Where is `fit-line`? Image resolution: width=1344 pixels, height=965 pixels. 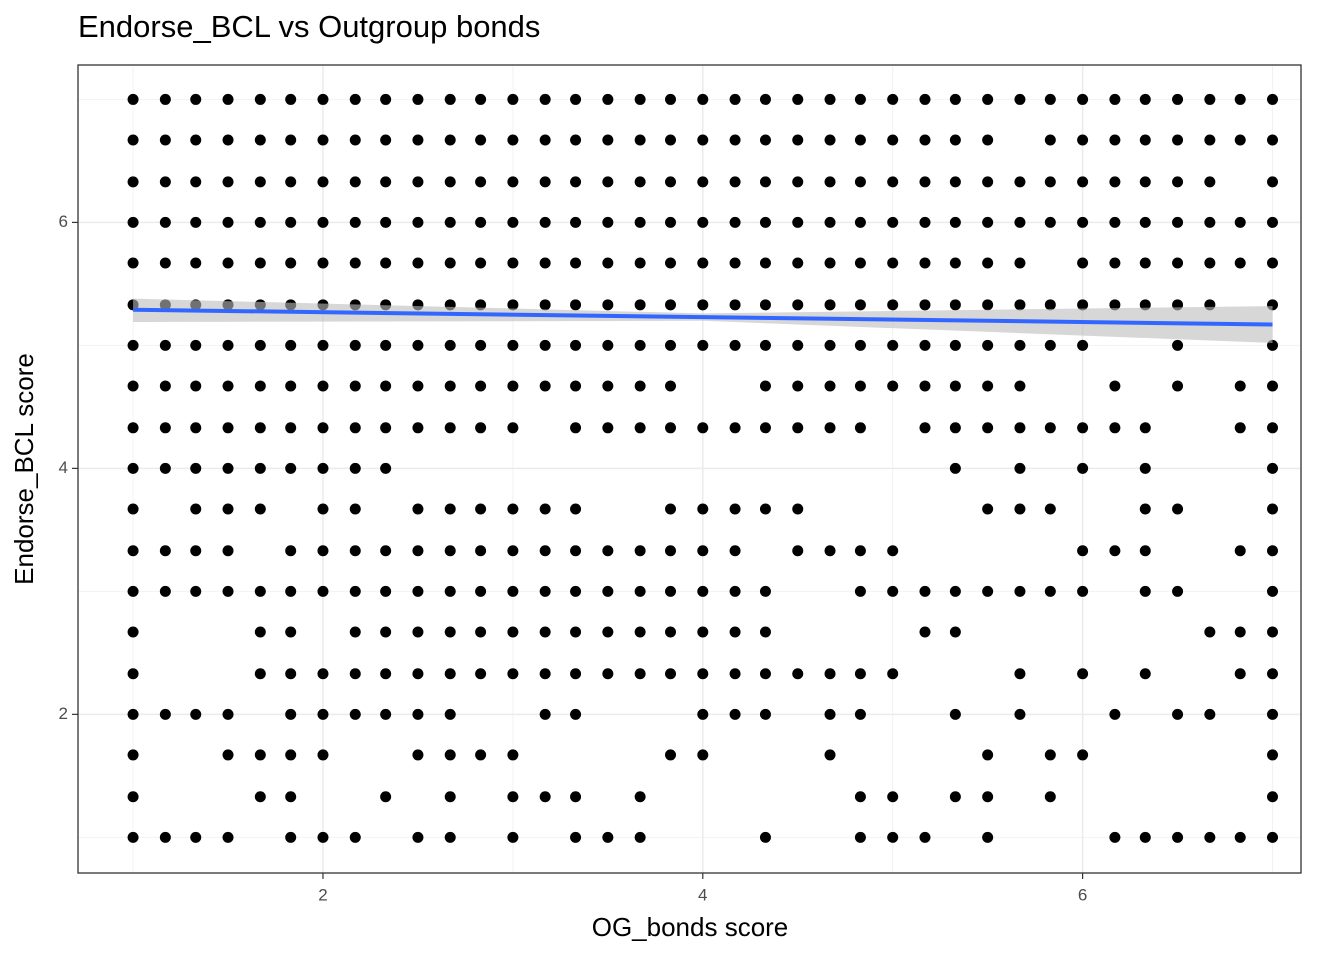 fit-line is located at coordinates (703, 317).